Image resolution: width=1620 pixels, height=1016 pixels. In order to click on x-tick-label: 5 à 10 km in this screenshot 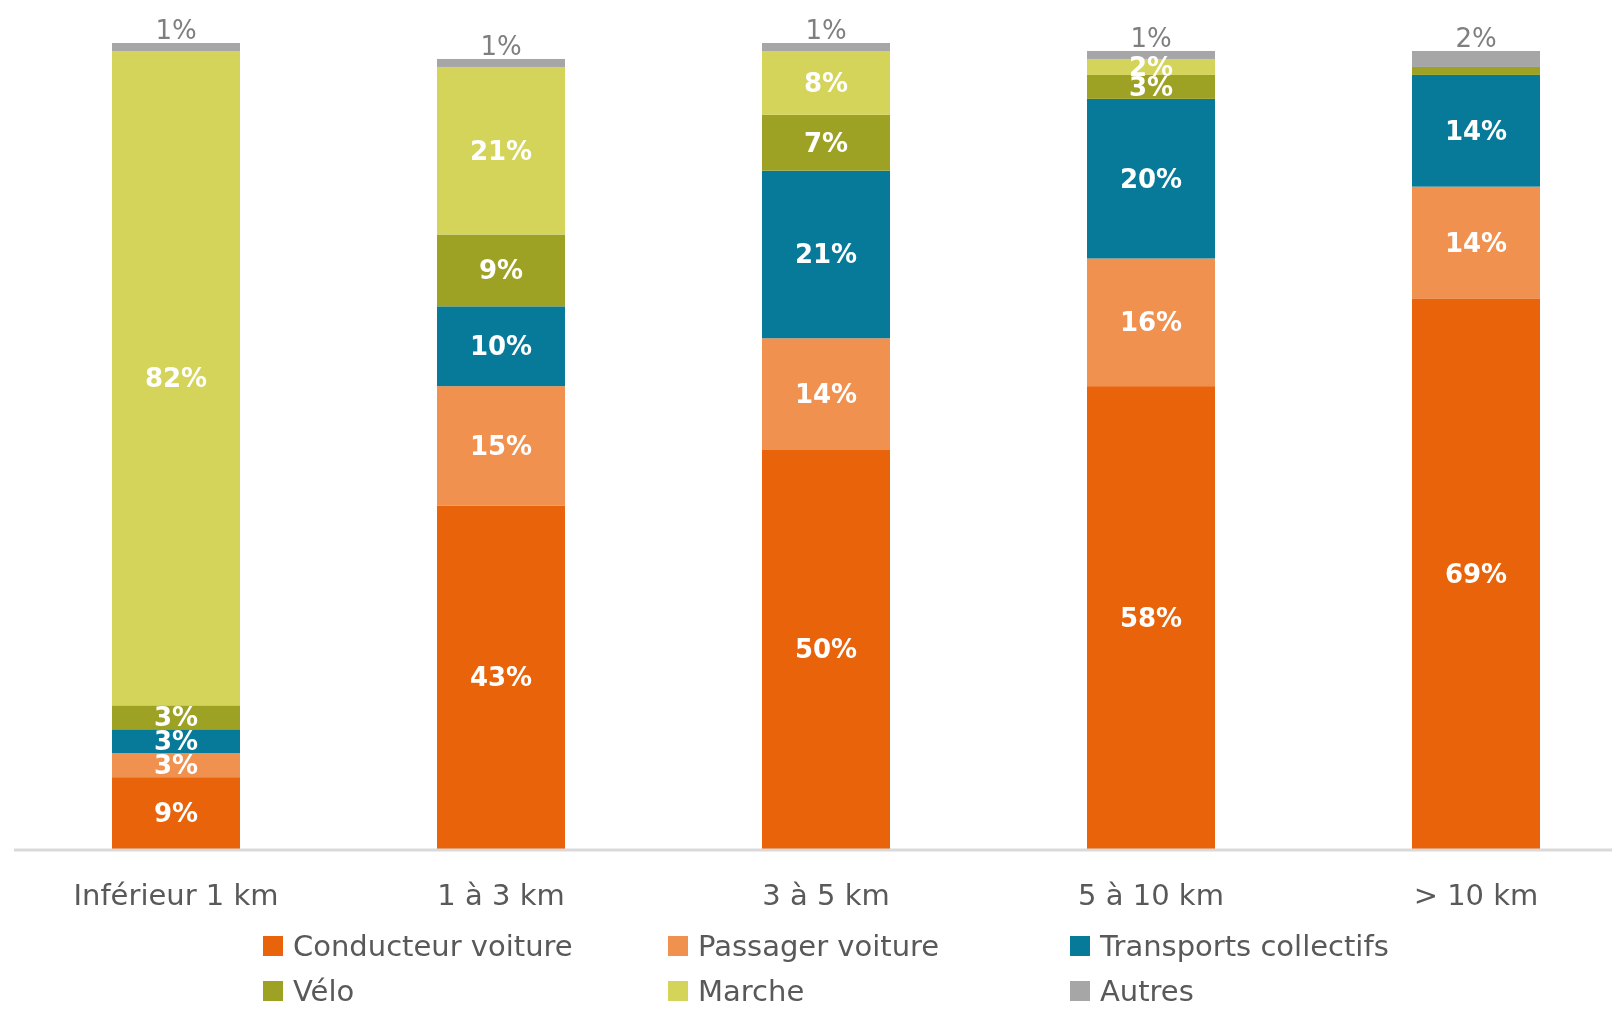, I will do `click(1151, 895)`.